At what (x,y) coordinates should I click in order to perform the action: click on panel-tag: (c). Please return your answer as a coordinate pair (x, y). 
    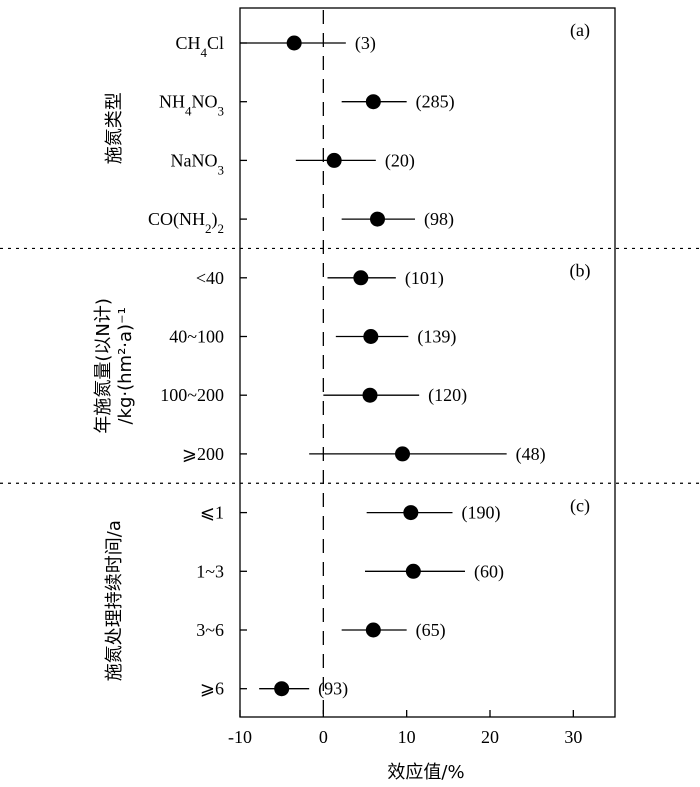
    Looking at the image, I should click on (580, 505).